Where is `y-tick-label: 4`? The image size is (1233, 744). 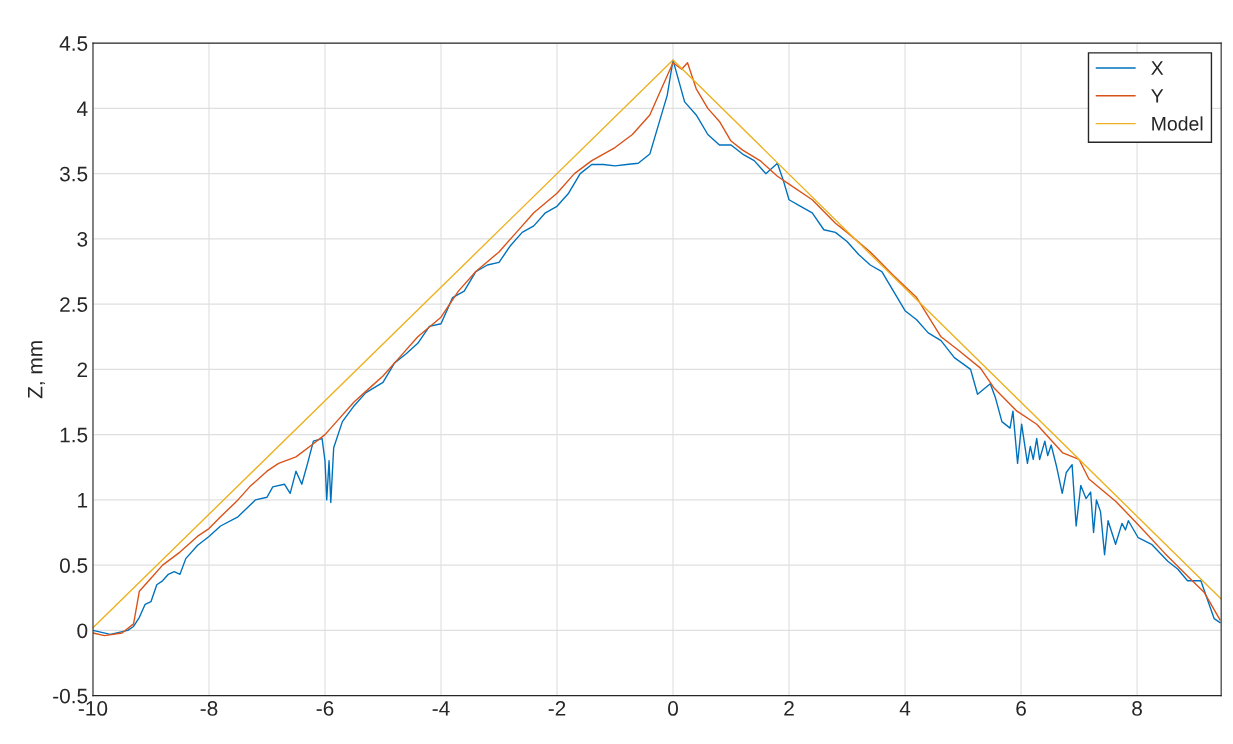
y-tick-label: 4 is located at coordinates (82, 108).